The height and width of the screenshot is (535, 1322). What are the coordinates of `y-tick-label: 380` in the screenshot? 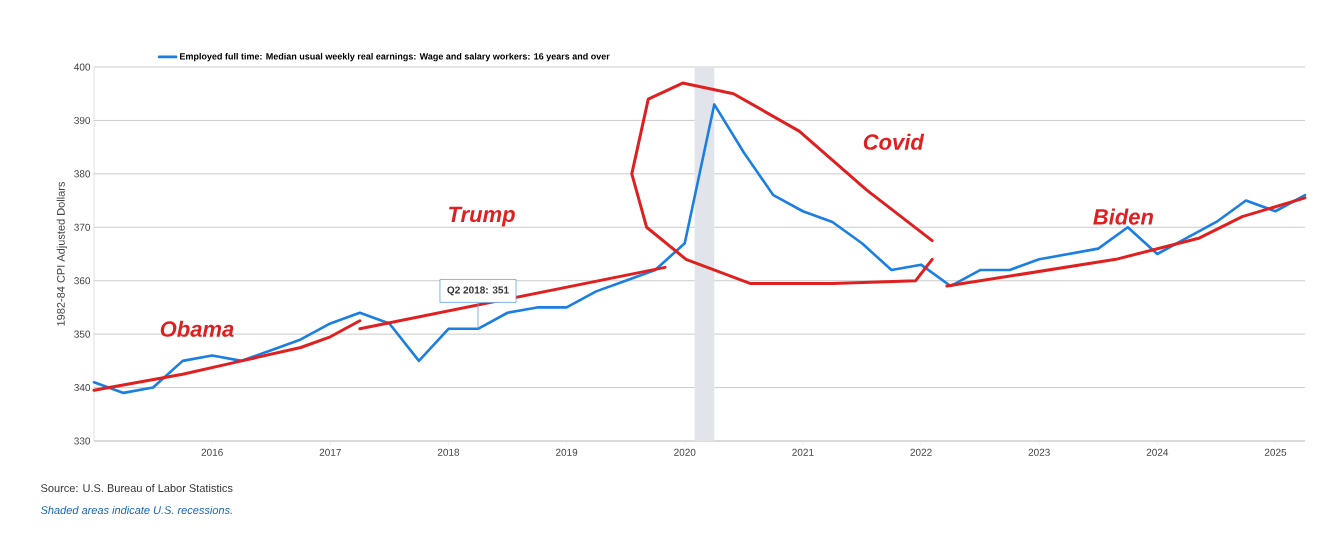 It's located at (82, 174).